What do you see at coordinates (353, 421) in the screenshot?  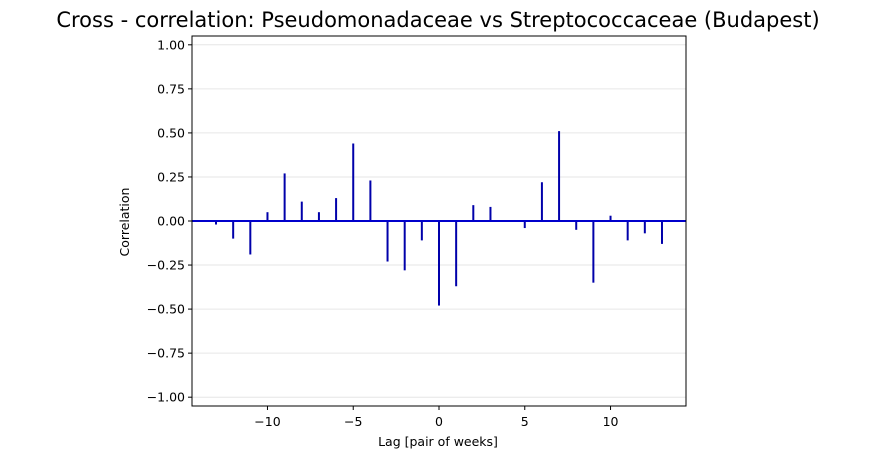 I see `x-tick-label: −5` at bounding box center [353, 421].